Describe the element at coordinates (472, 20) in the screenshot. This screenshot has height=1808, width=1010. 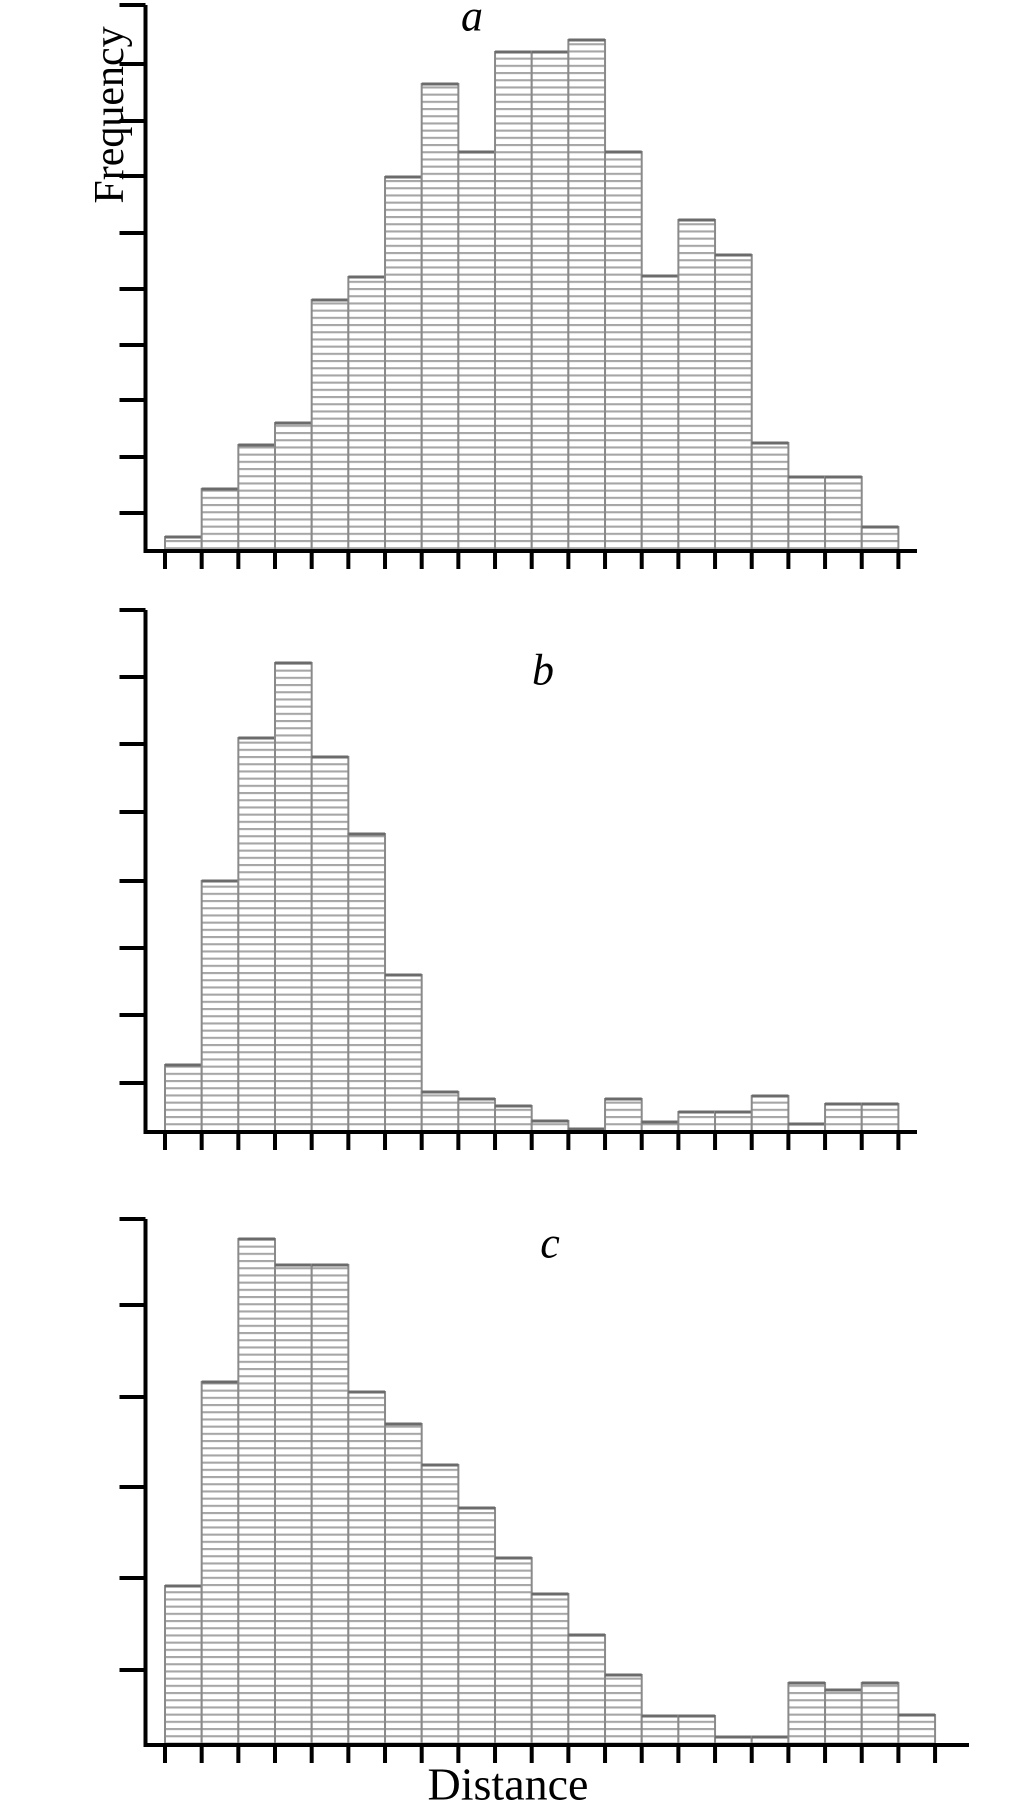
I see `panel-label-a: a` at that location.